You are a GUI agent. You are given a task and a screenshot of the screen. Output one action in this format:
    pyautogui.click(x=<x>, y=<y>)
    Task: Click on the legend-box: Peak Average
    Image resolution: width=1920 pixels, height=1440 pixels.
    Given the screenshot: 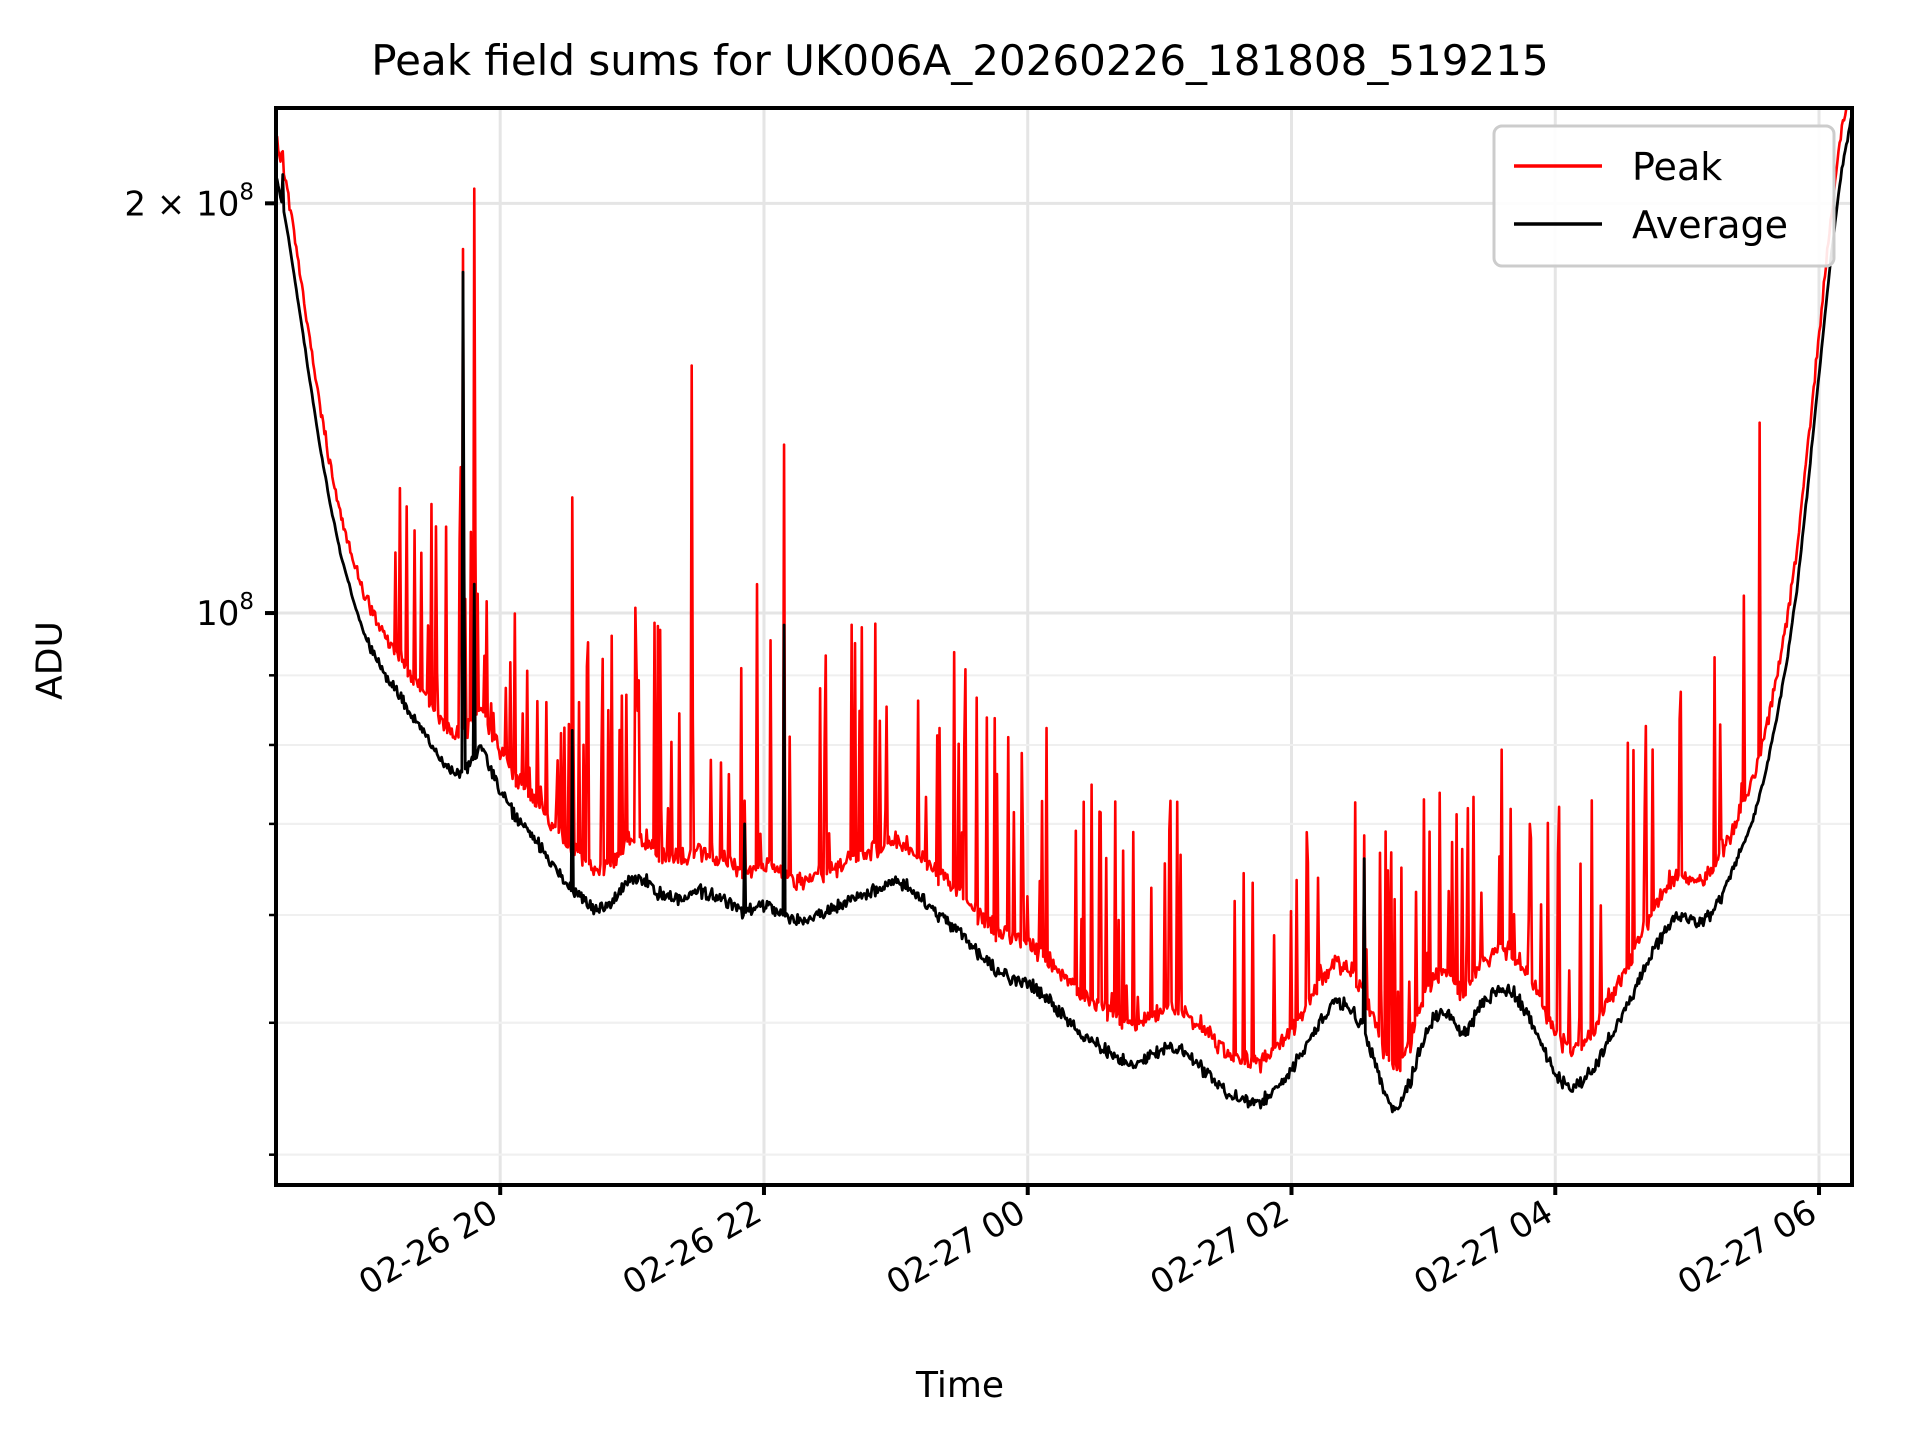 What is the action you would take?
    pyautogui.click(x=1664, y=196)
    